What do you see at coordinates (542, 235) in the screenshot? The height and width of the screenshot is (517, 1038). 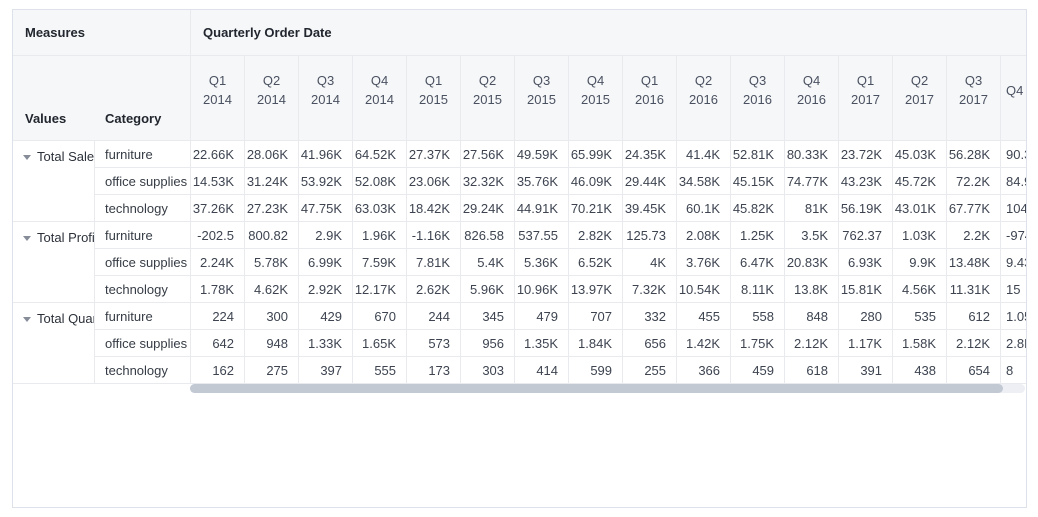 I see `value-cell: 537.55` at bounding box center [542, 235].